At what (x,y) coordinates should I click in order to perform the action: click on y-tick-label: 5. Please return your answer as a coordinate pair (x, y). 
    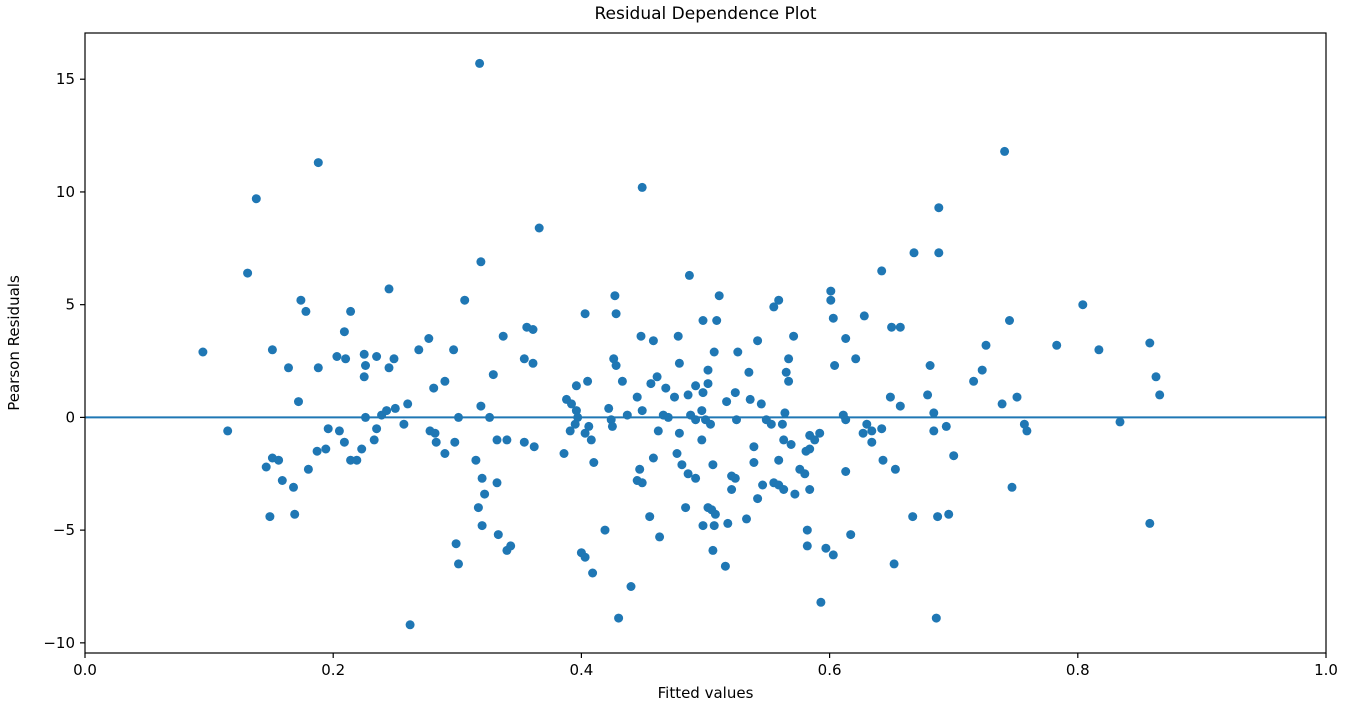
    Looking at the image, I should click on (70, 305).